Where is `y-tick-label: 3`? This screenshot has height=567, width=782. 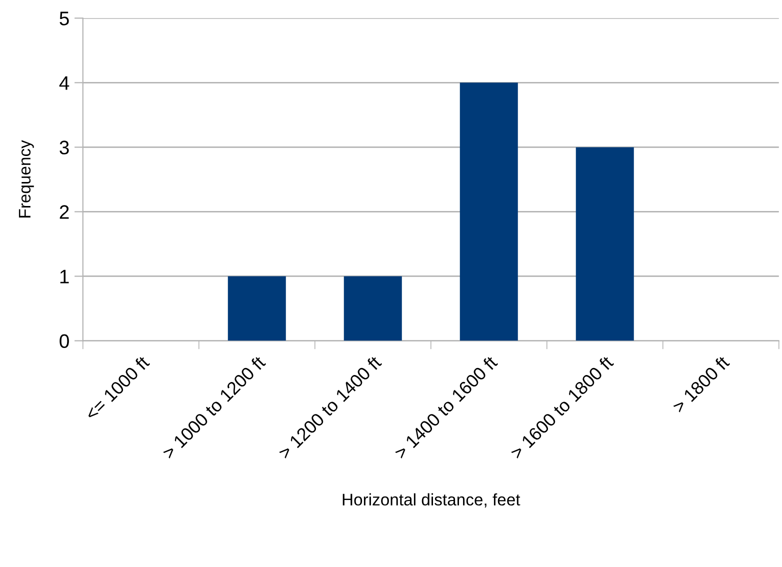 y-tick-label: 3 is located at coordinates (64, 147).